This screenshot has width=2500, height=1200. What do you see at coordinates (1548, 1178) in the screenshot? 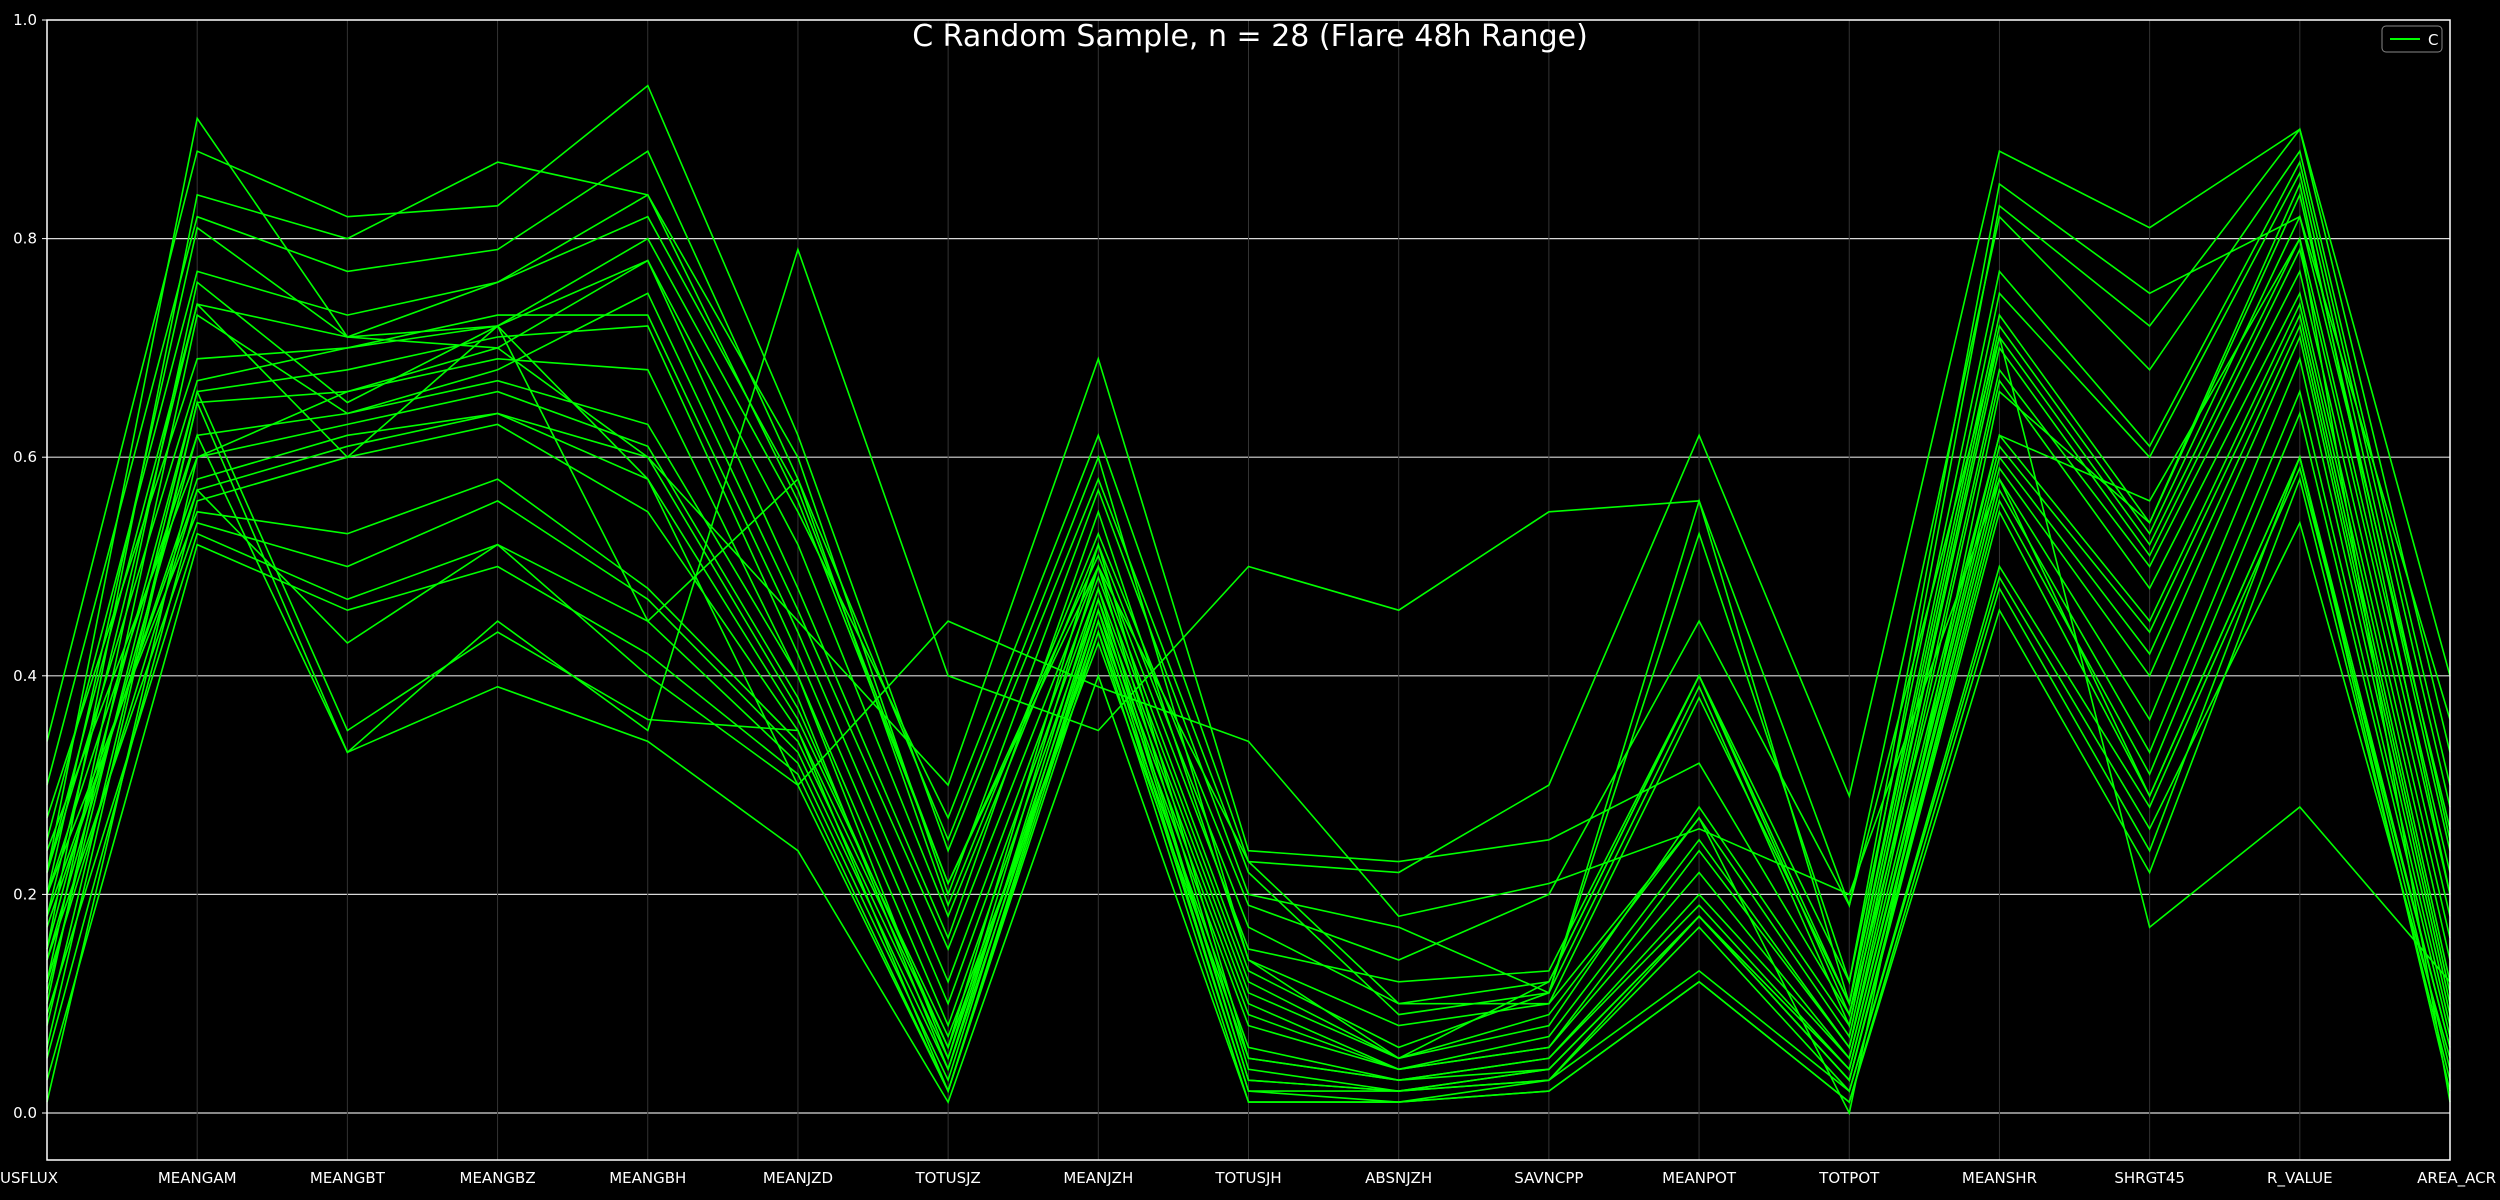
I see `x-tick-label-savncpp: SAVNCPP` at bounding box center [1548, 1178].